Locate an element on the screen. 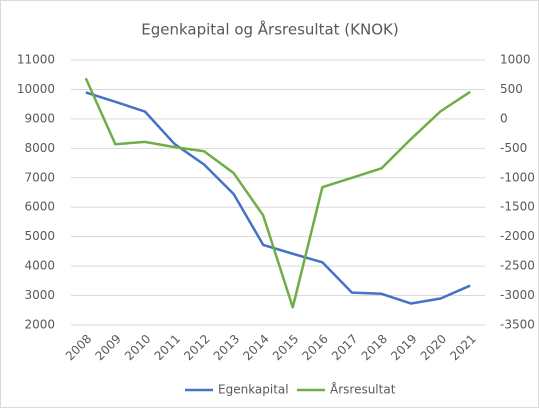 The image size is (539, 408). y2-tick-label: -500 is located at coordinates (513, 148).